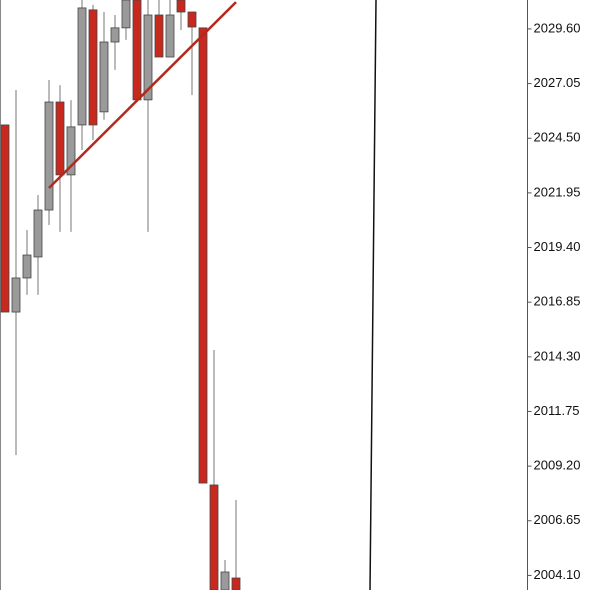  What do you see at coordinates (373, 295) in the screenshot?
I see `vertical-drawing-line` at bounding box center [373, 295].